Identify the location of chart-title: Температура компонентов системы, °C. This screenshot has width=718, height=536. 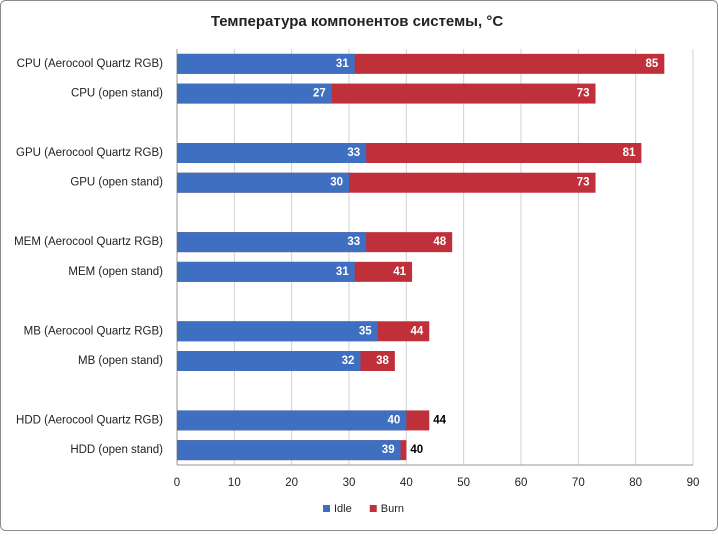
(357, 21).